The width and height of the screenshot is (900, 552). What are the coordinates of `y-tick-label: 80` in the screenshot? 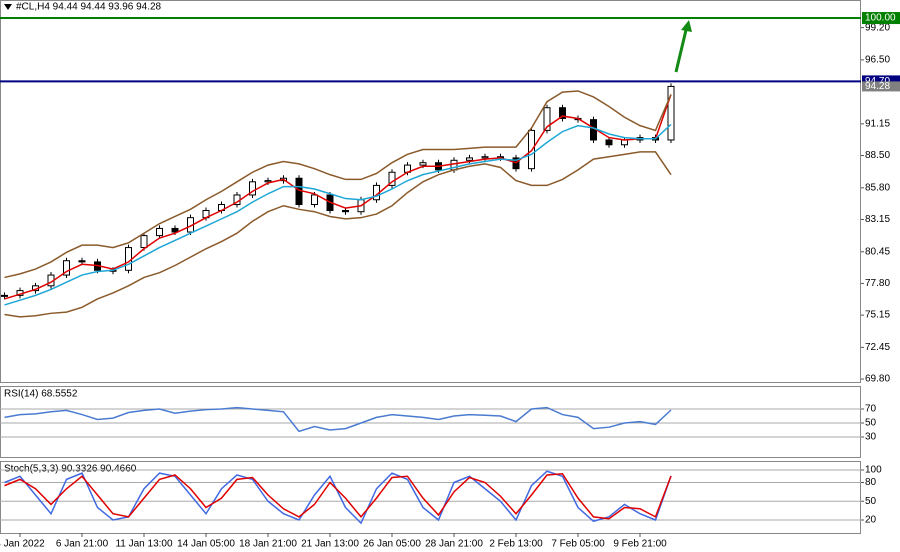 It's located at (871, 482).